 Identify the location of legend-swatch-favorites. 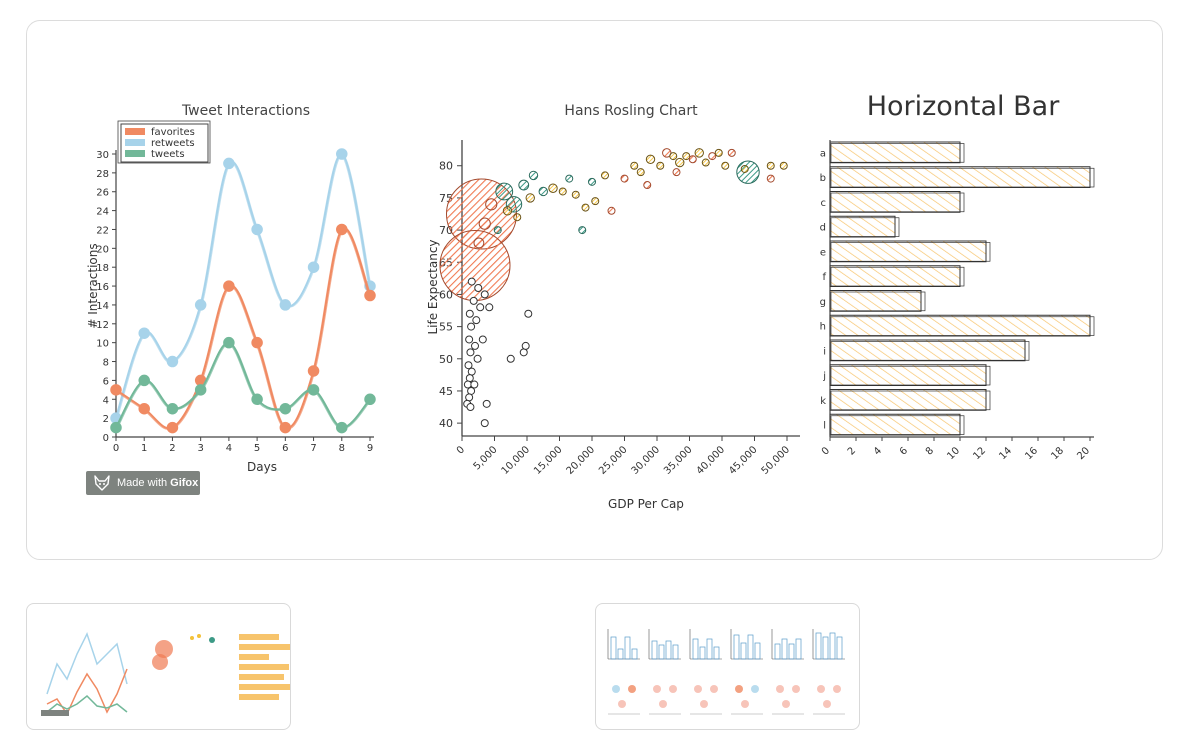
(135, 131).